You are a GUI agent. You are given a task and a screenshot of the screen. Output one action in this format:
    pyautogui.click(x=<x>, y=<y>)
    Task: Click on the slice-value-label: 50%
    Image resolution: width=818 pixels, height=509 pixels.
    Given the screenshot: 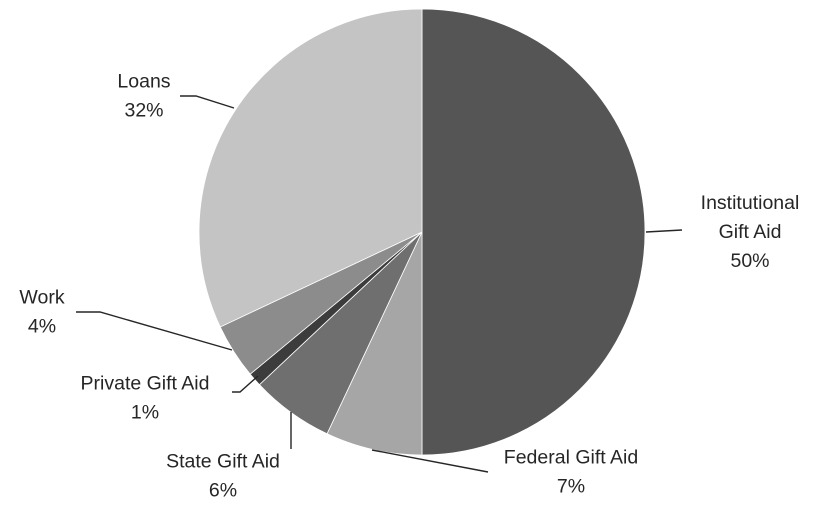 What is the action you would take?
    pyautogui.click(x=749, y=261)
    